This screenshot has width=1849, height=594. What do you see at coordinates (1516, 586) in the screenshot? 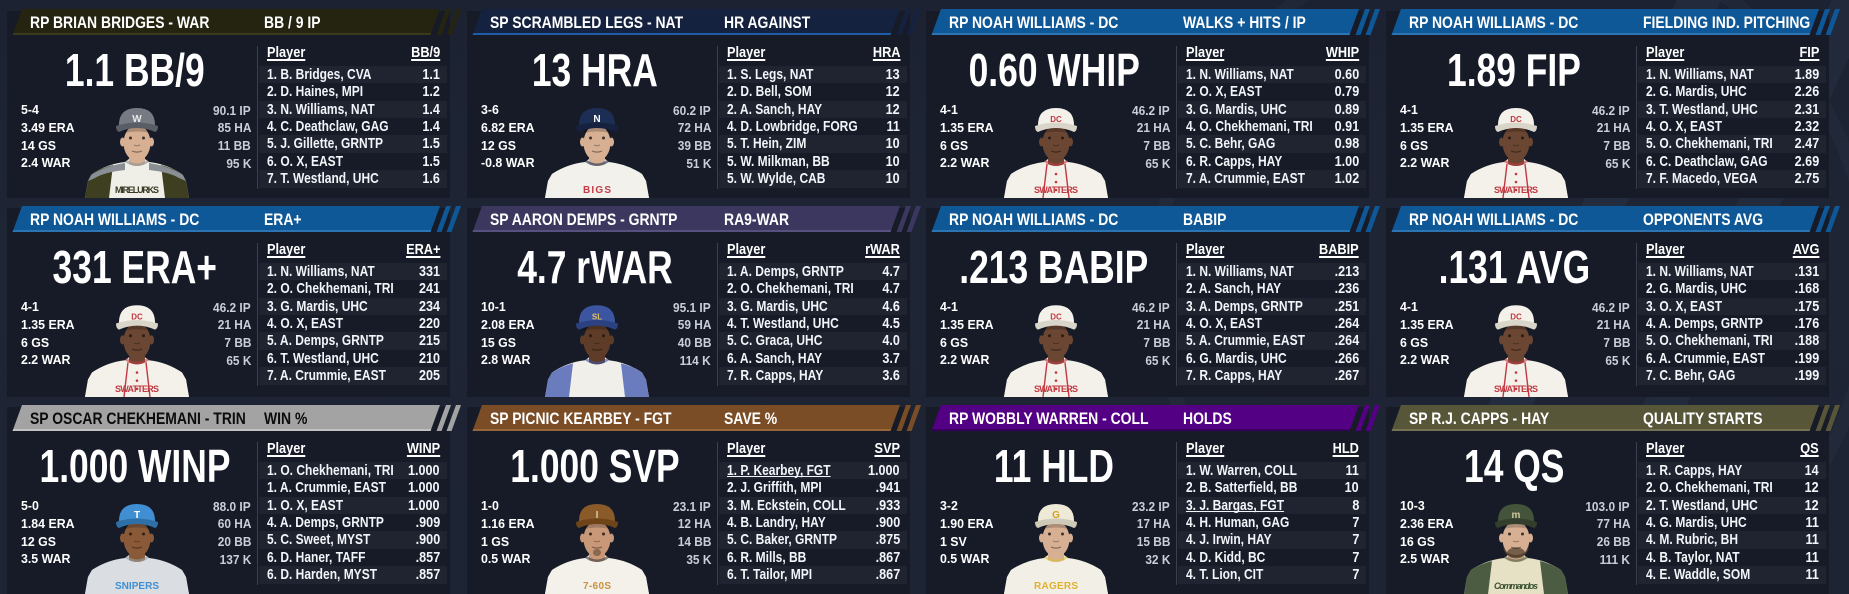
I see `svg-text: Commandos` at bounding box center [1516, 586].